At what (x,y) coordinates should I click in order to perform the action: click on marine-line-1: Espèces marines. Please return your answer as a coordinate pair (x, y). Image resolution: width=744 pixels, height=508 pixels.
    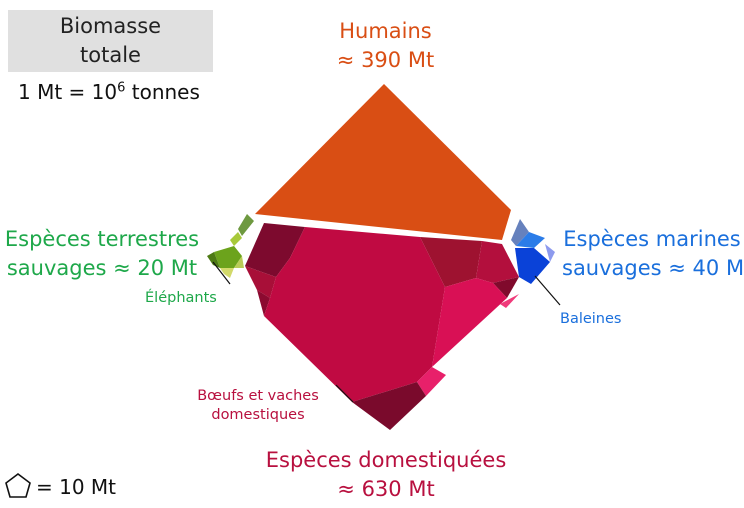
    Looking at the image, I should click on (652, 239).